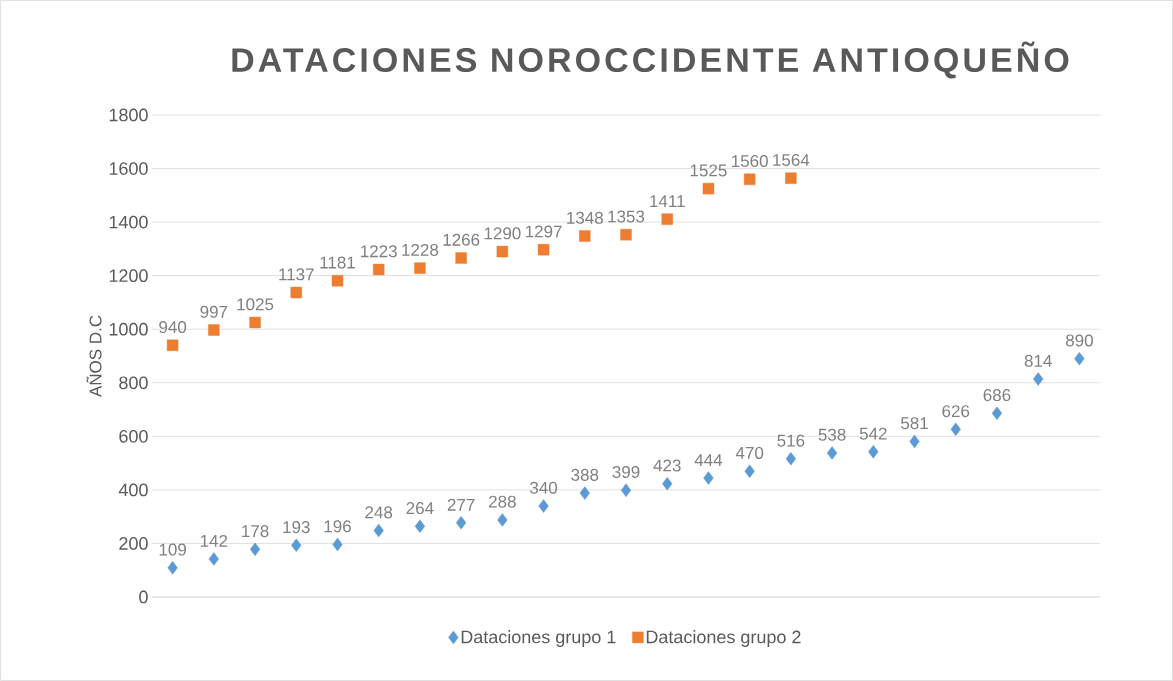 The width and height of the screenshot is (1173, 681). I want to click on data-label: 1290, so click(502, 233).